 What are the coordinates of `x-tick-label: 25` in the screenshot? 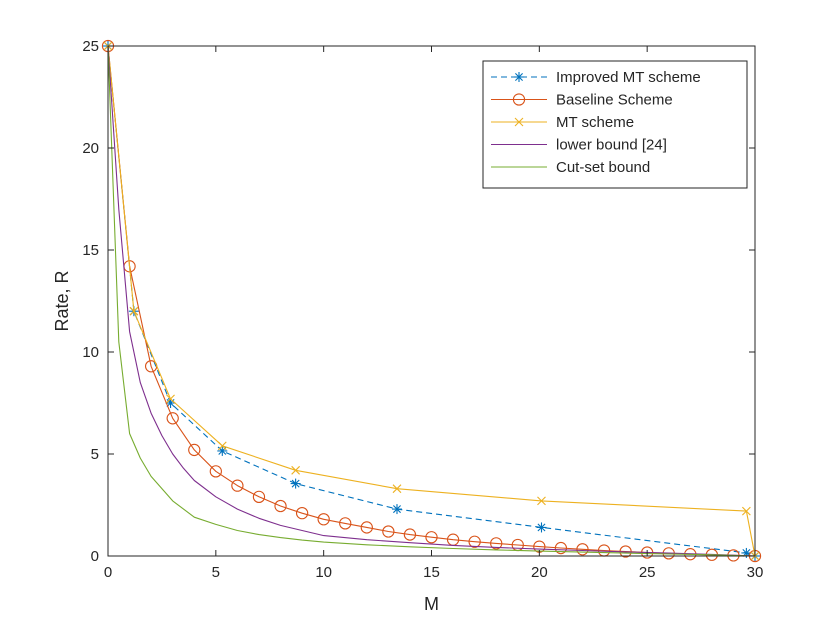 It's located at (647, 572).